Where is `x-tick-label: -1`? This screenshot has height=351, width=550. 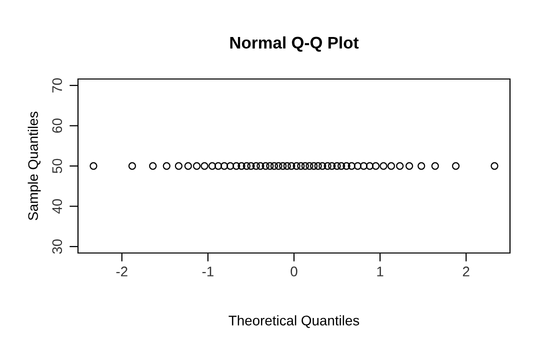
x-tick-label: -1 is located at coordinates (208, 271).